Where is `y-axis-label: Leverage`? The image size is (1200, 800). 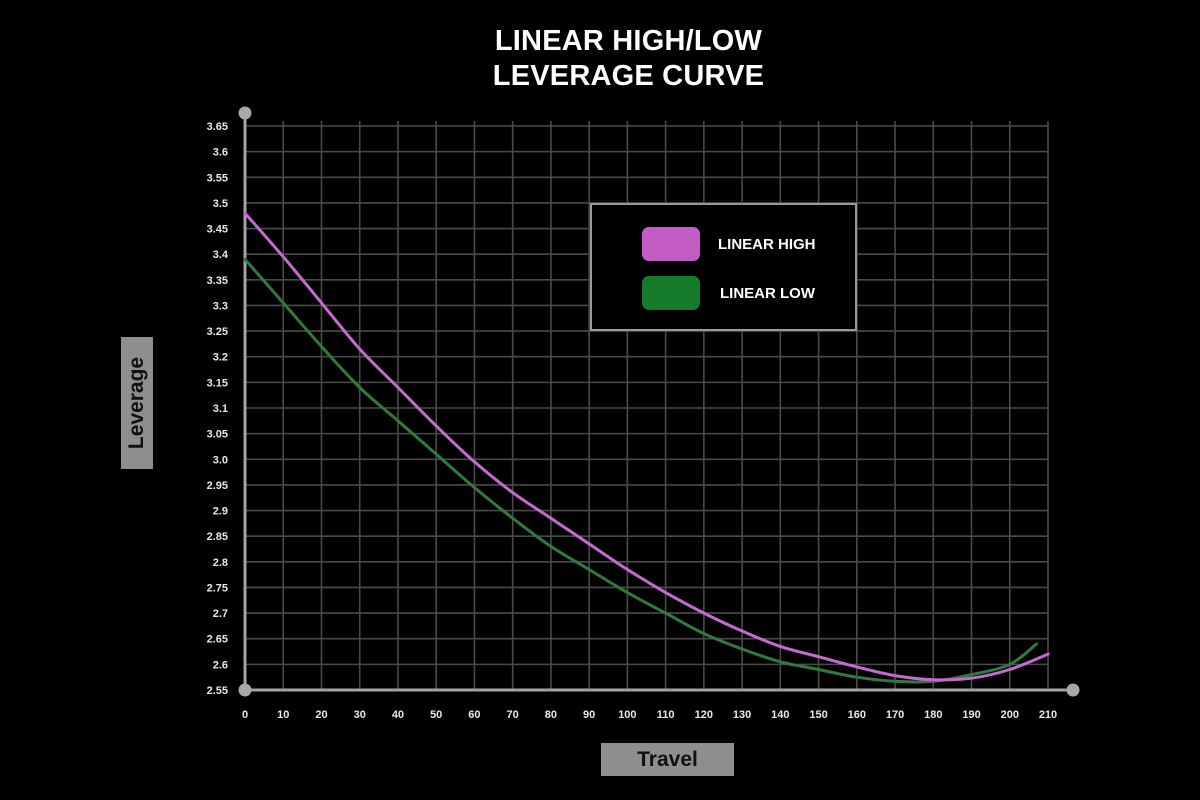
y-axis-label: Leverage is located at coordinates (136, 403).